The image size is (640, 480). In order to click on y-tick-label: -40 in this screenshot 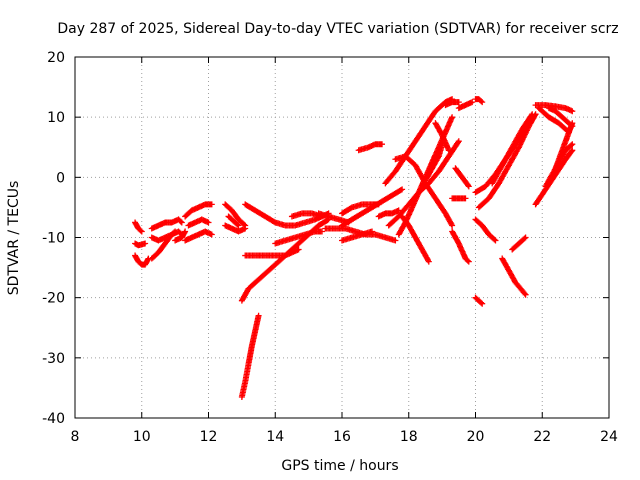, I will do `click(53, 419)`.